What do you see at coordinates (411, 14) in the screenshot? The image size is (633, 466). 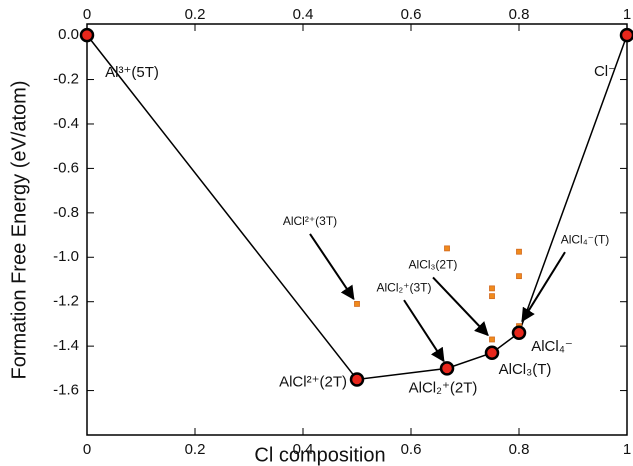 I see `x-top-tick-label: 0.6` at bounding box center [411, 14].